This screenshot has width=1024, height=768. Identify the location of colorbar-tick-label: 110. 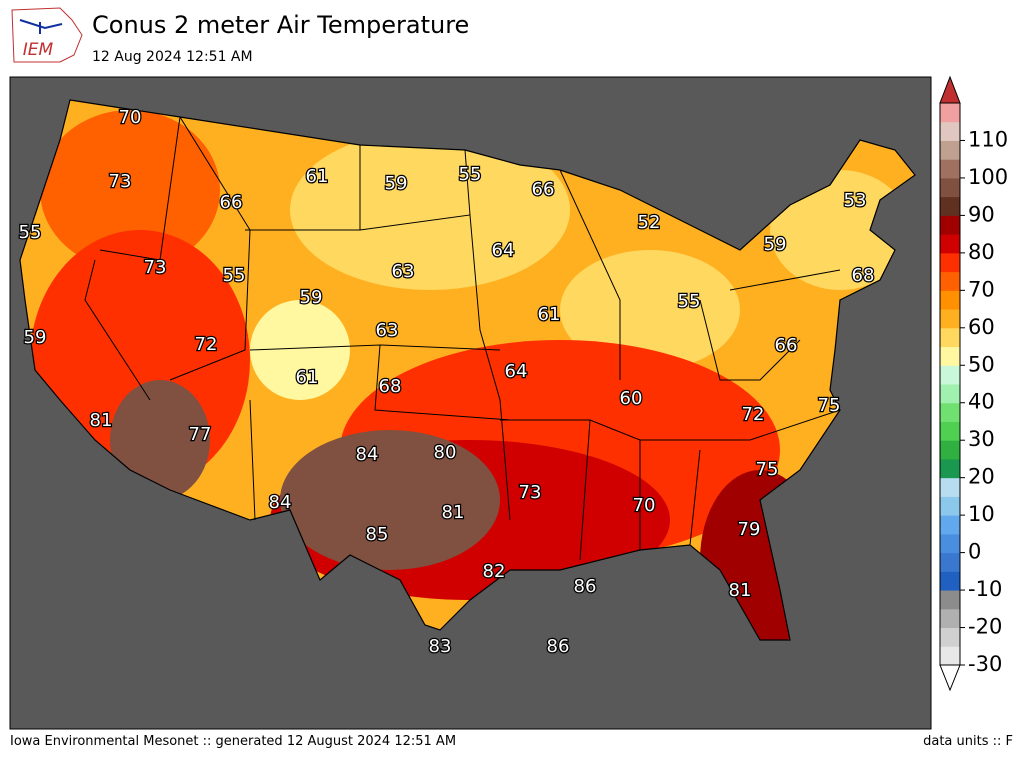
(988, 139).